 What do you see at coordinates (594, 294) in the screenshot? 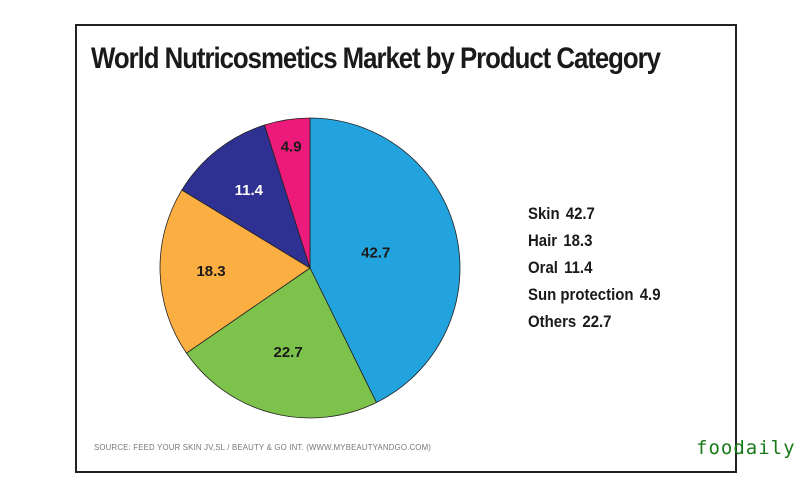
I see `legend-item-sun-protection: Sun protection 4.9` at bounding box center [594, 294].